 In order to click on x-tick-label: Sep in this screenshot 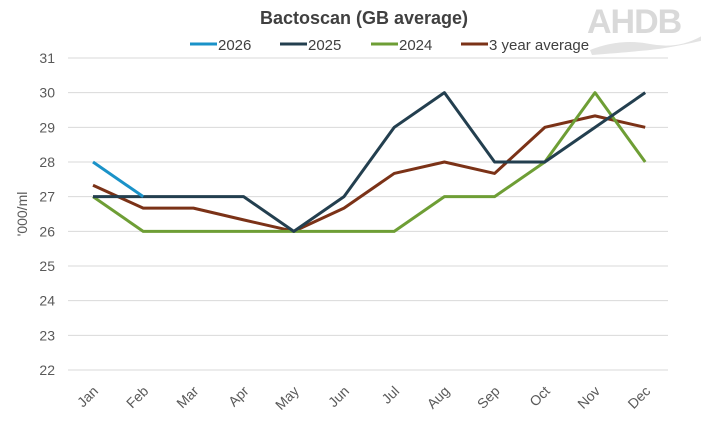, I will do `click(488, 397)`.